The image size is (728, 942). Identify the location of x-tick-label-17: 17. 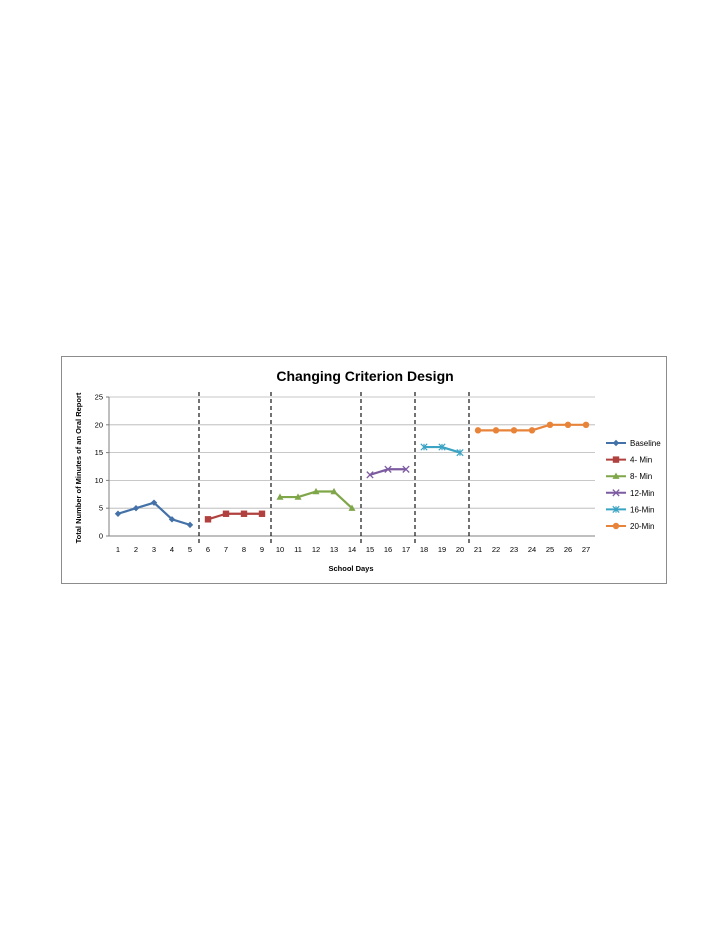
(406, 549).